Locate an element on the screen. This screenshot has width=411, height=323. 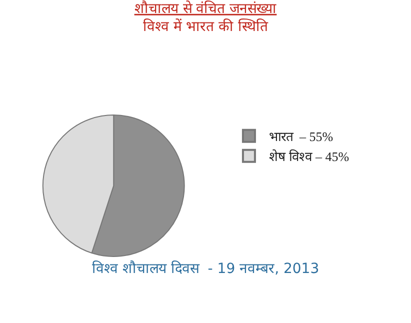
chart-subtitle: विश्व में भारत की स्थिति is located at coordinates (206, 27).